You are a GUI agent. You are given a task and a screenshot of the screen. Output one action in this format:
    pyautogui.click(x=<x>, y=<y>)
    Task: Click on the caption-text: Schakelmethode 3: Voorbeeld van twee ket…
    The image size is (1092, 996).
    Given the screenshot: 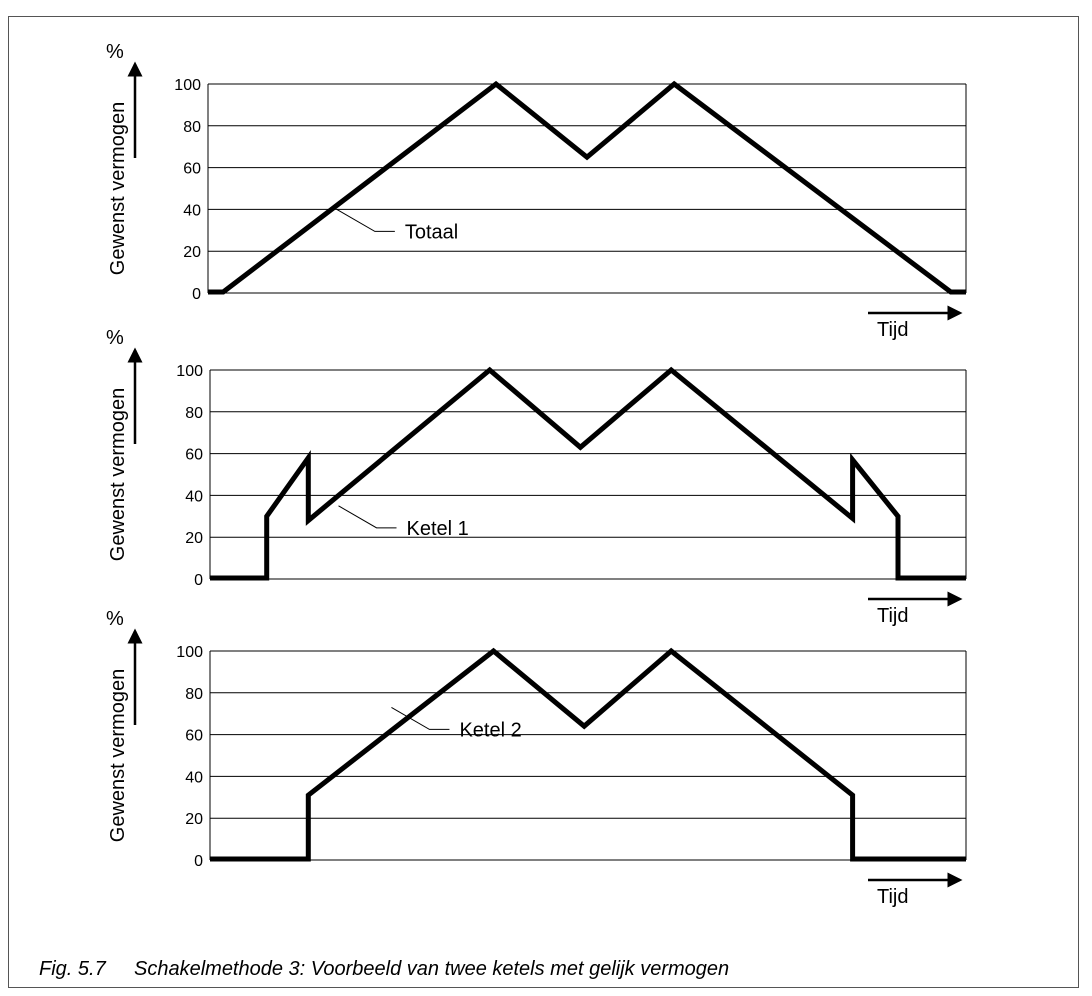 What is the action you would take?
    pyautogui.click(x=432, y=969)
    